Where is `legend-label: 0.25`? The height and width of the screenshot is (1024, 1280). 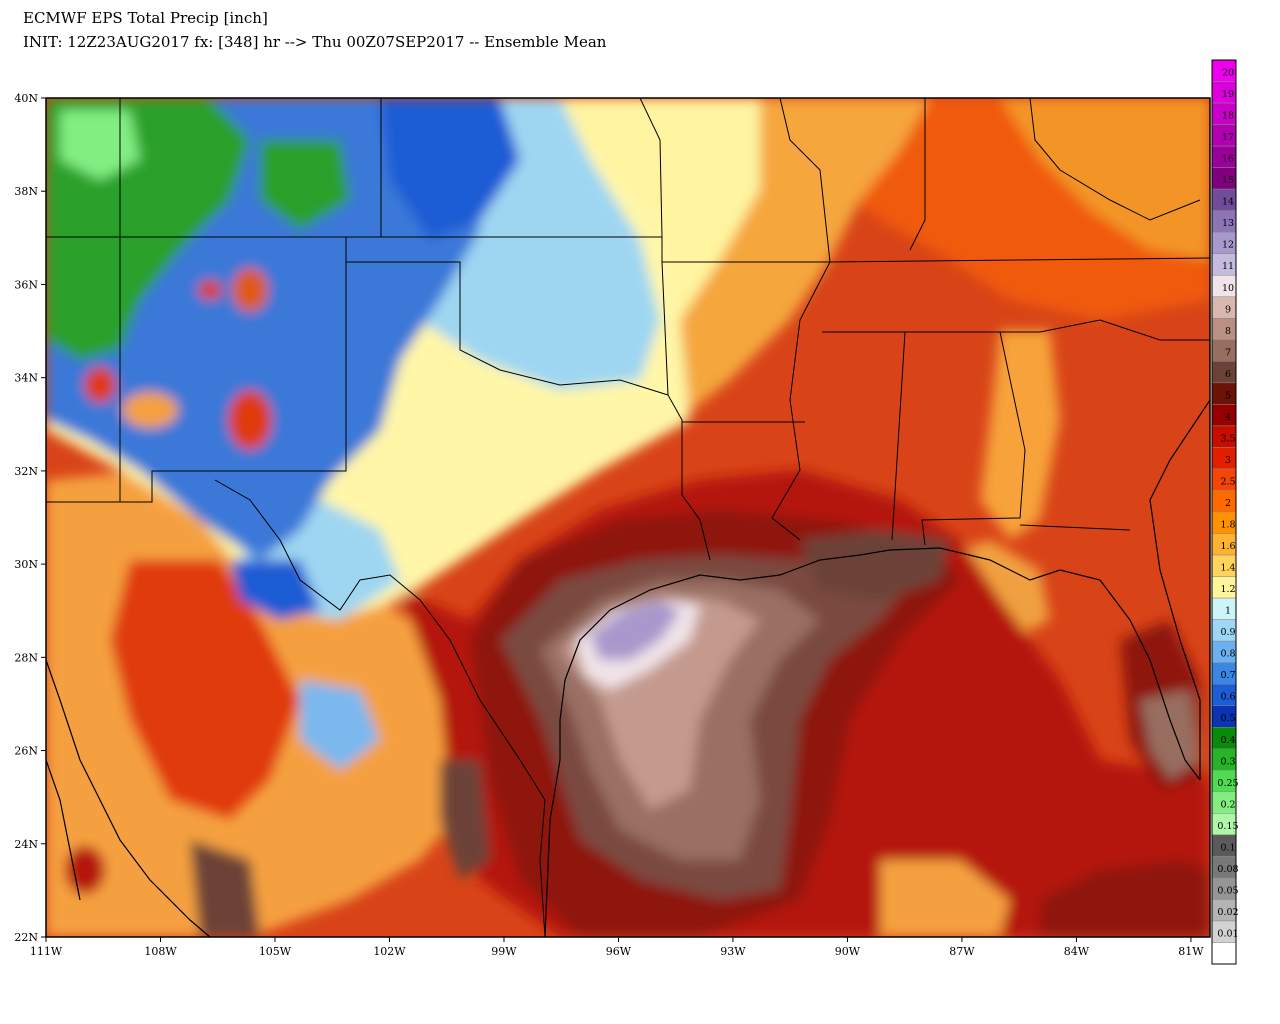 legend-label: 0.25 is located at coordinates (1227, 783).